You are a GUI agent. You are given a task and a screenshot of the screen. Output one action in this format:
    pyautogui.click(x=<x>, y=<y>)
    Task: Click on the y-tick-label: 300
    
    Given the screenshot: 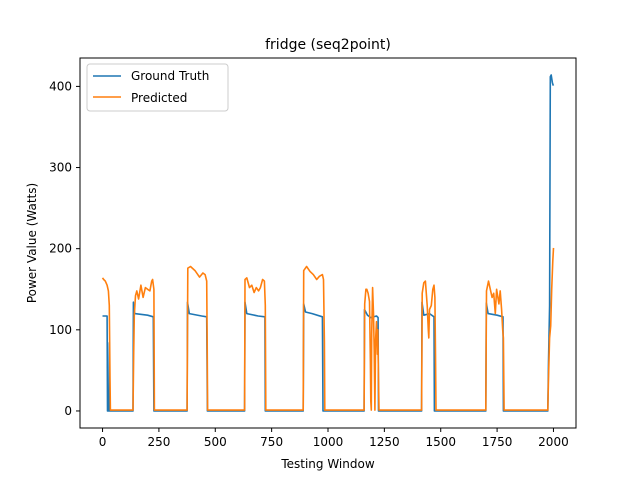 What is the action you would take?
    pyautogui.click(x=60, y=168)
    